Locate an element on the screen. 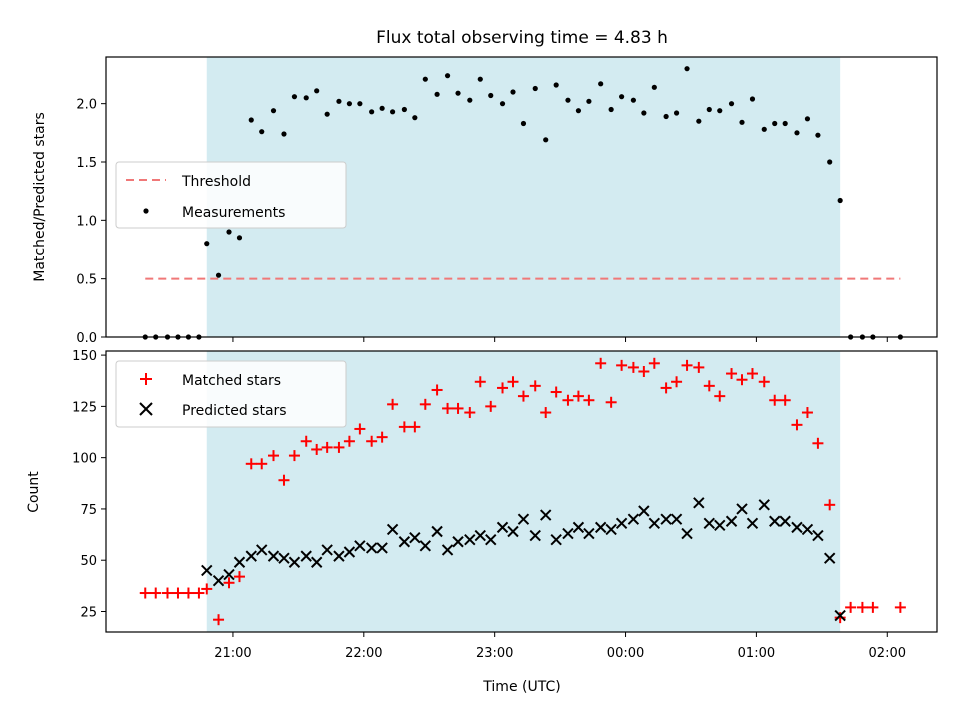 This screenshot has height=720, width=960. counts-y-tick-label: 100 is located at coordinates (84, 459).